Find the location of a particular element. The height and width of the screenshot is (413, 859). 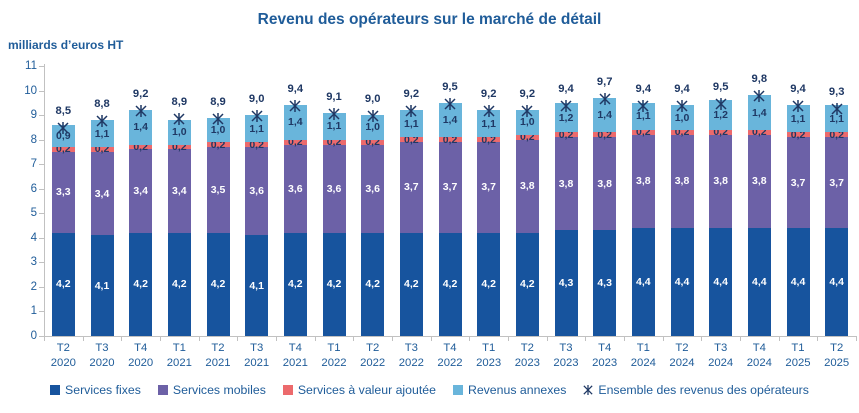

total-value-label: 9,1 is located at coordinates (334, 96).